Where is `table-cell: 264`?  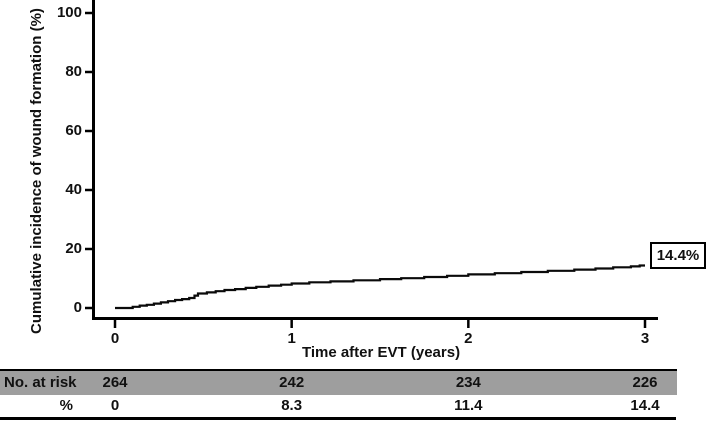
table-cell: 264 is located at coordinates (115, 382).